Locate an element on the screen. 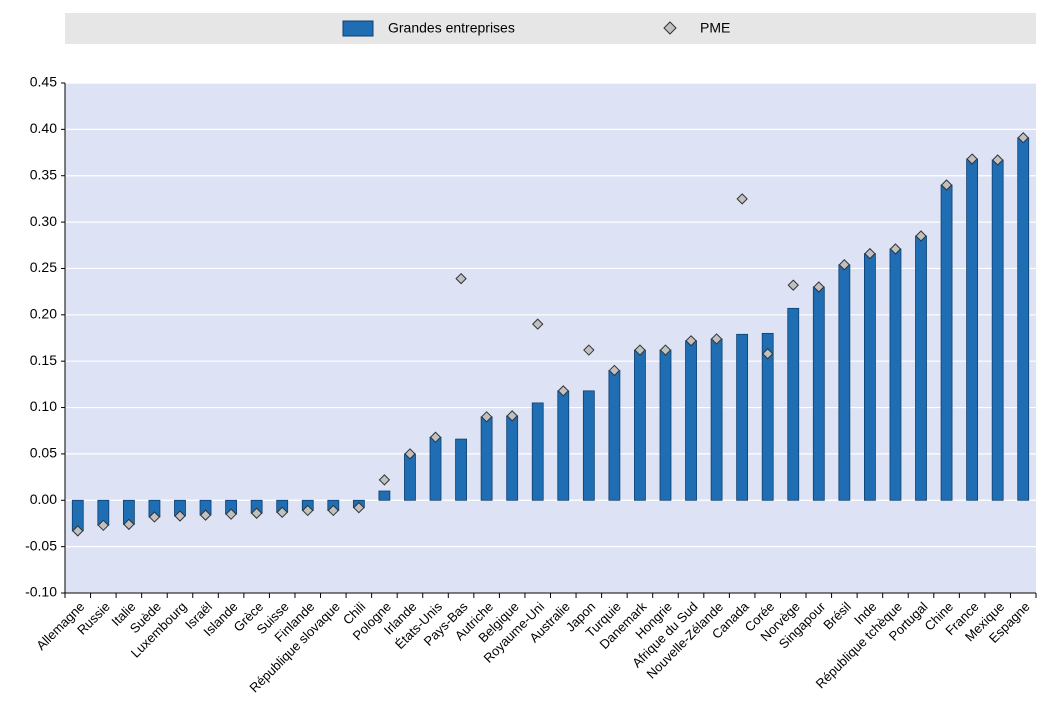 Image resolution: width=1038 pixels, height=724 pixels. y-tick-label: 0.10 is located at coordinates (43, 406).